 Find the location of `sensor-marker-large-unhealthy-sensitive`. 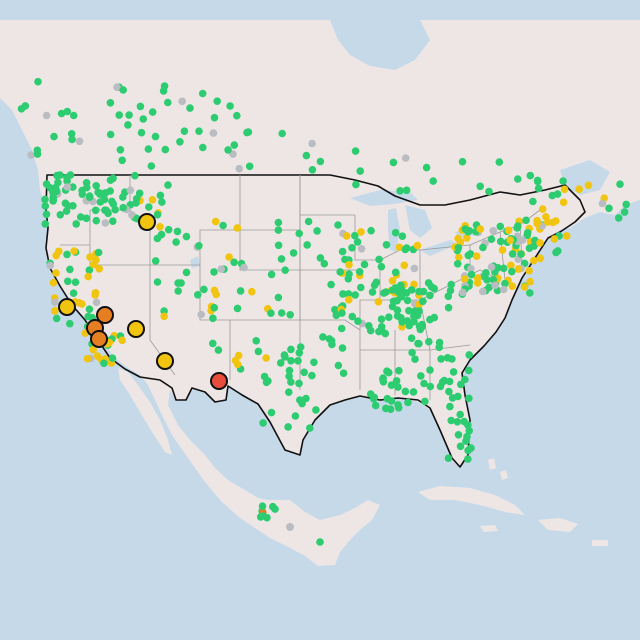

sensor-marker-large-unhealthy-sensitive is located at coordinates (105, 315).